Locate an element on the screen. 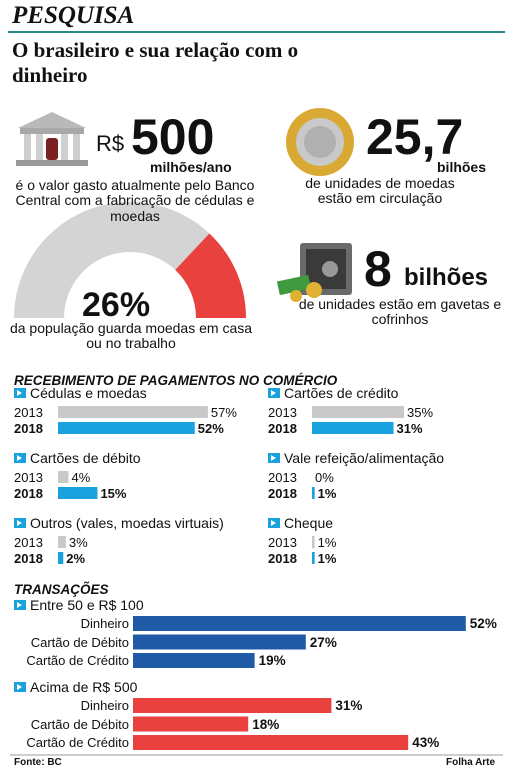 The image size is (513, 770). value-label: 0% is located at coordinates (324, 477).